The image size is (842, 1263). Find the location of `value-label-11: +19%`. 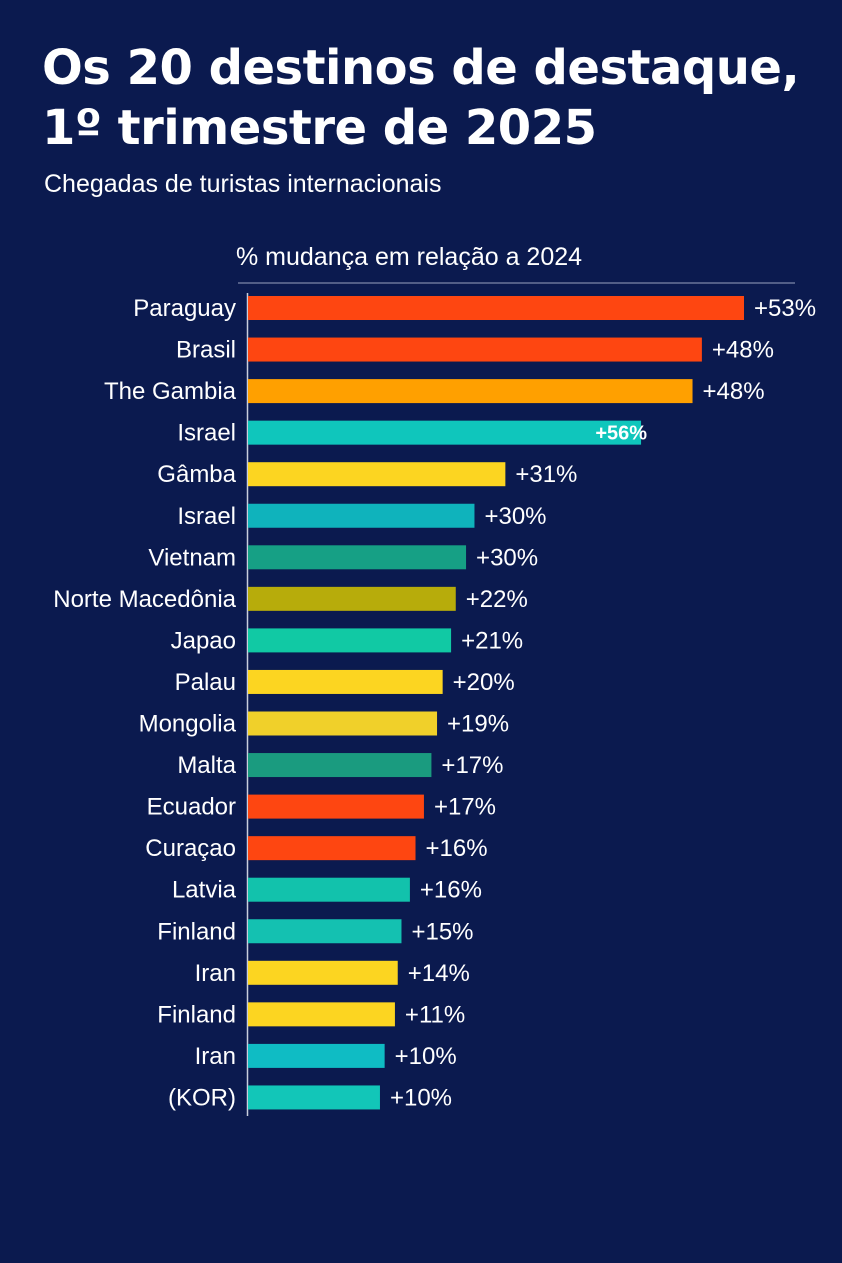

value-label-11: +19% is located at coordinates (478, 724).